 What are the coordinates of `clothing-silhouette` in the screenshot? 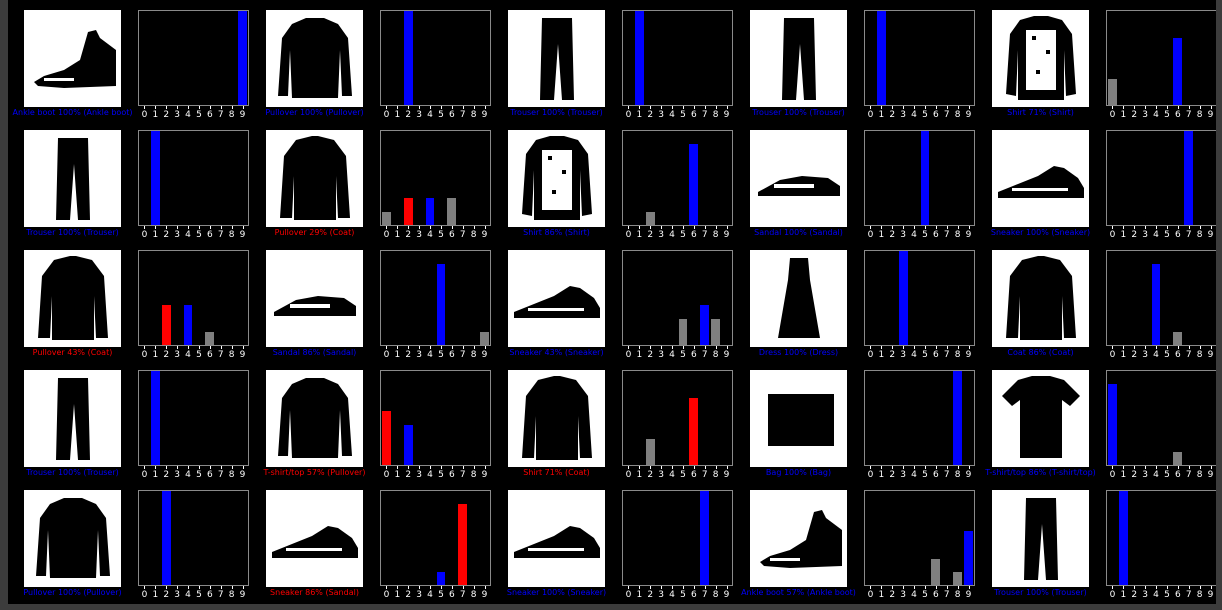 It's located at (1041, 298).